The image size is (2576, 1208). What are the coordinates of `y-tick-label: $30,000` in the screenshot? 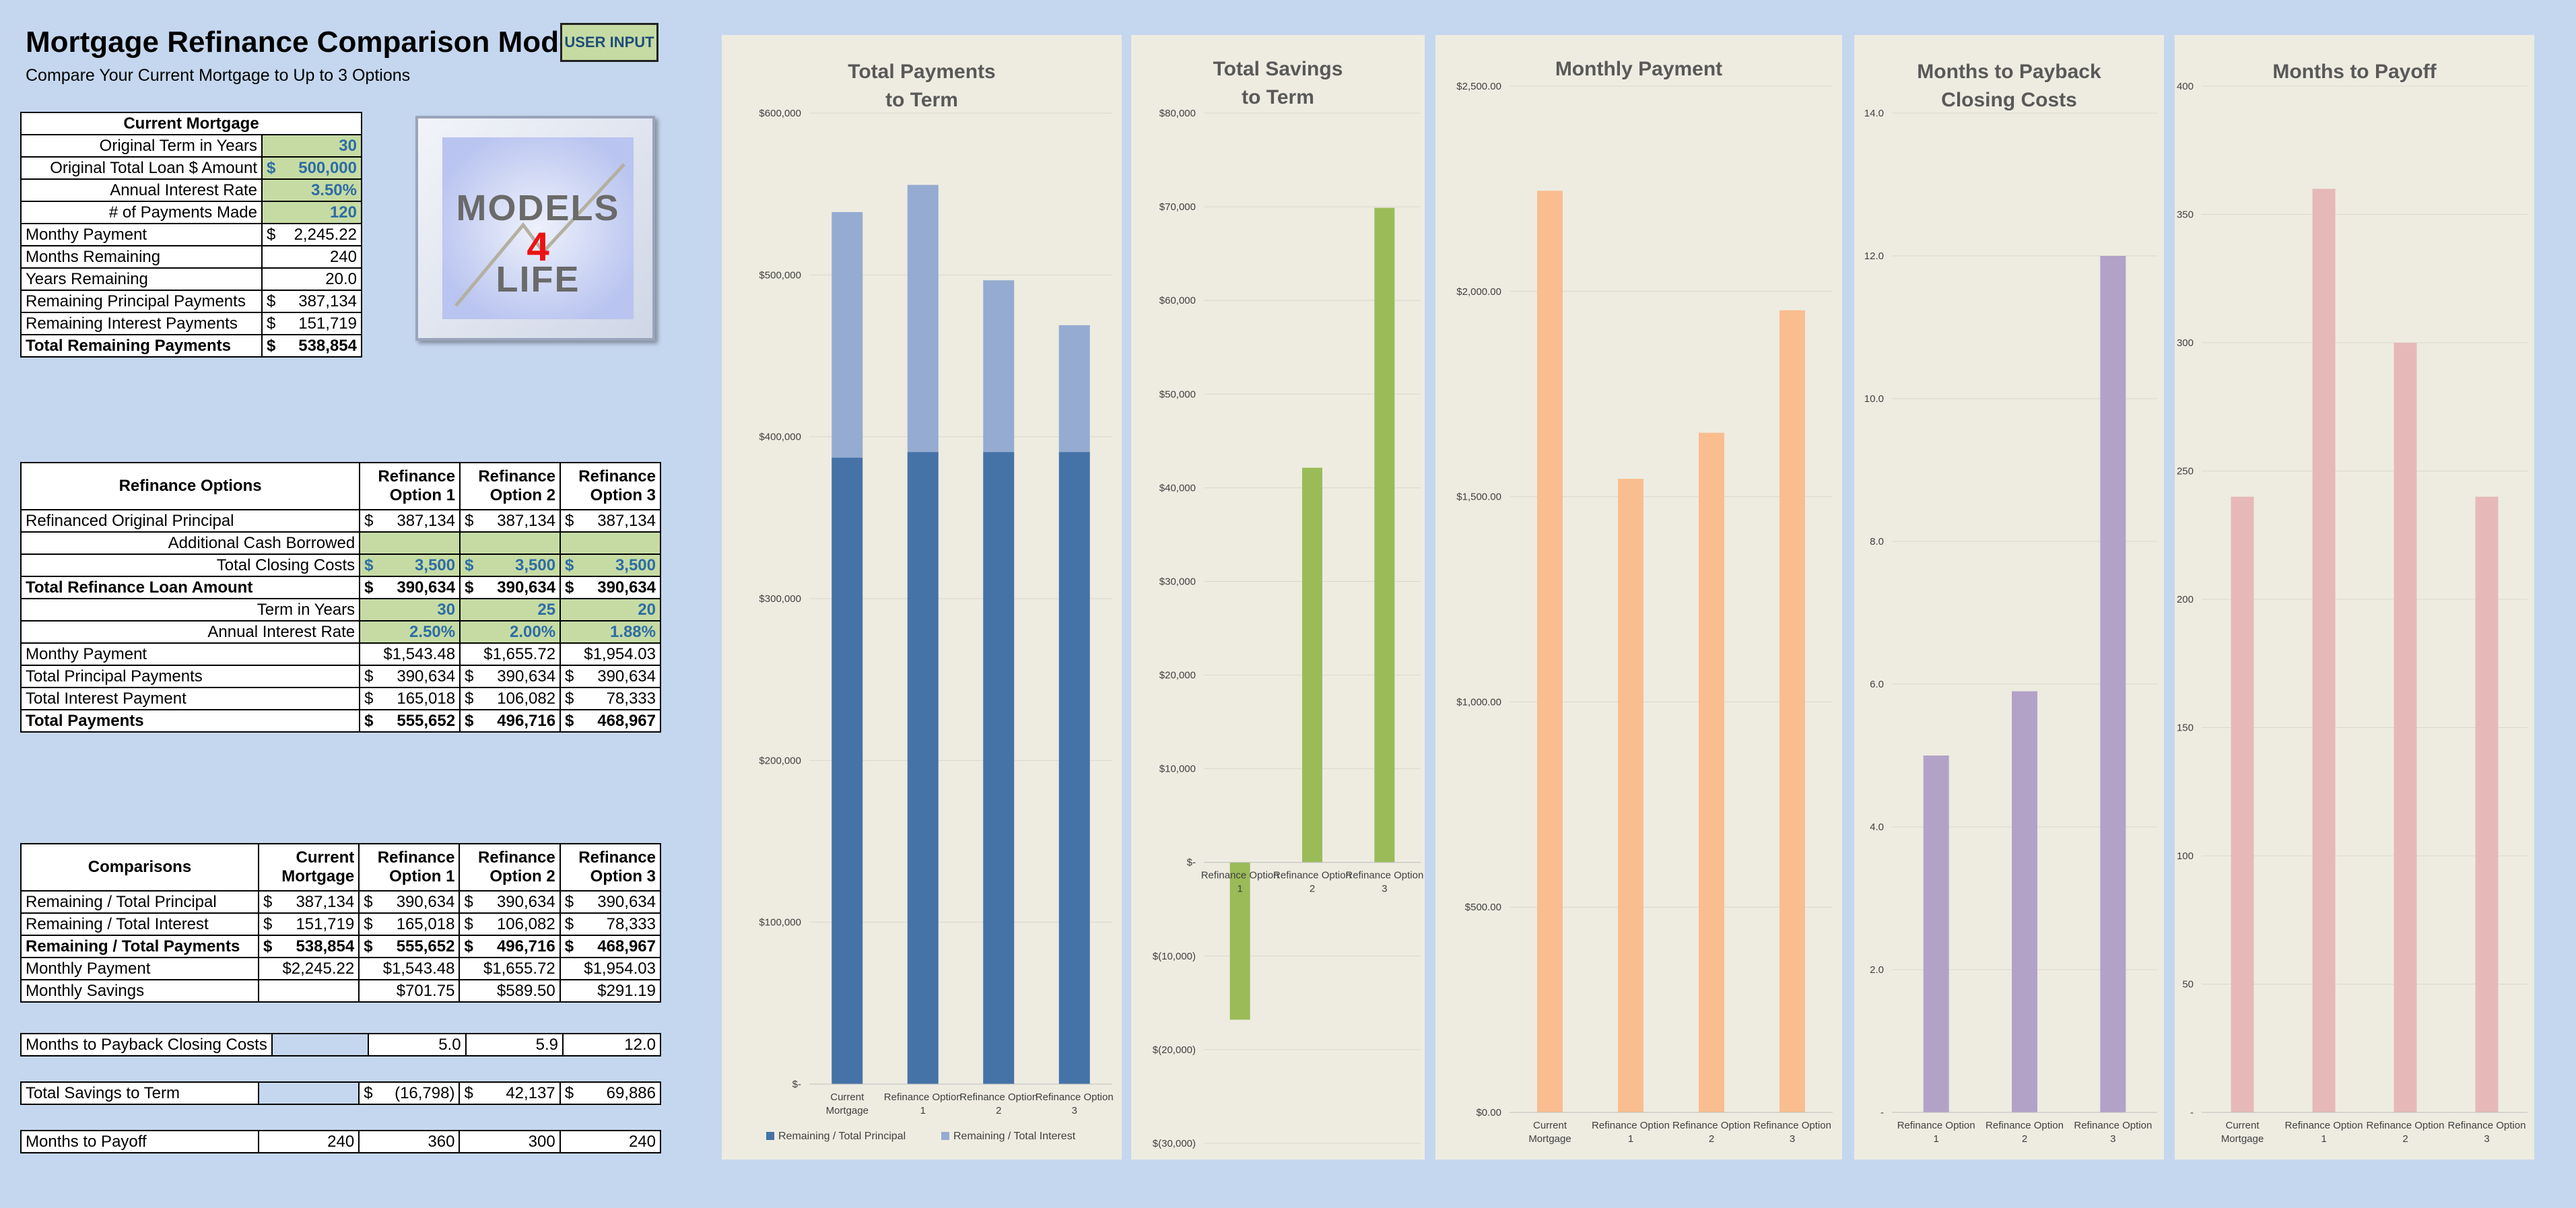 It's located at (1177, 581).